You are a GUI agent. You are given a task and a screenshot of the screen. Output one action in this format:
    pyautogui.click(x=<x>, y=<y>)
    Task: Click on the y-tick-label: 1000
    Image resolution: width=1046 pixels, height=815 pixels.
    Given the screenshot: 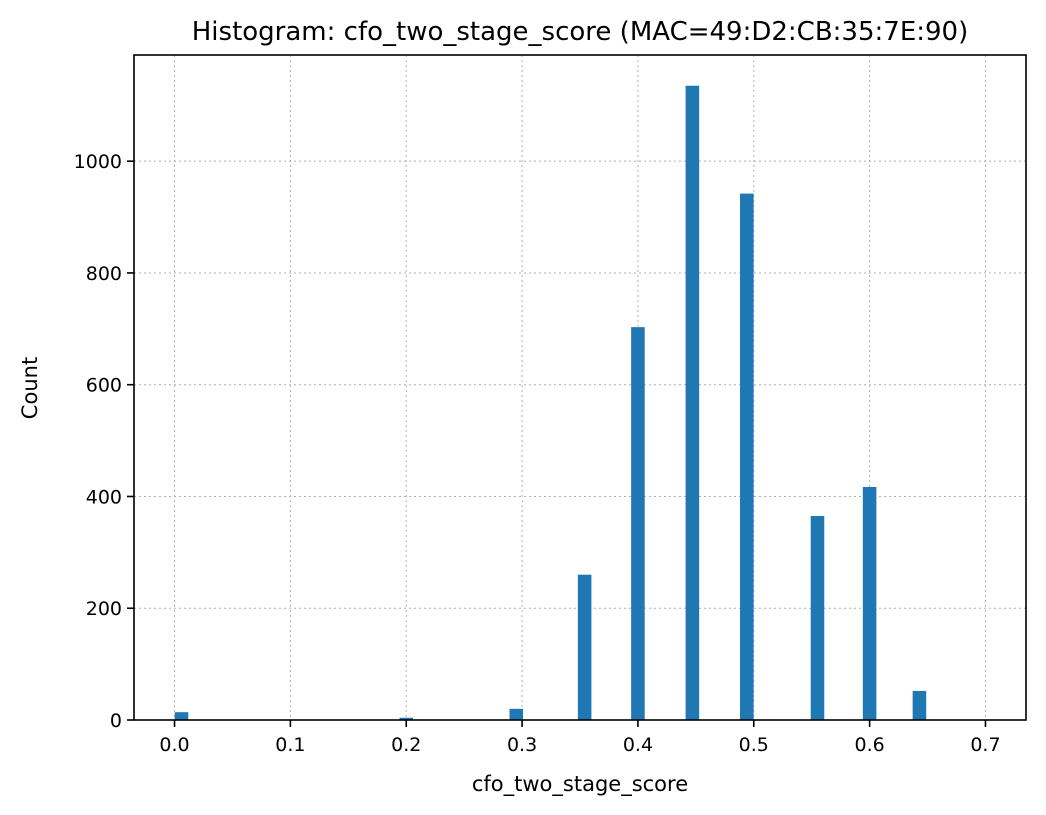 What is the action you would take?
    pyautogui.click(x=98, y=162)
    